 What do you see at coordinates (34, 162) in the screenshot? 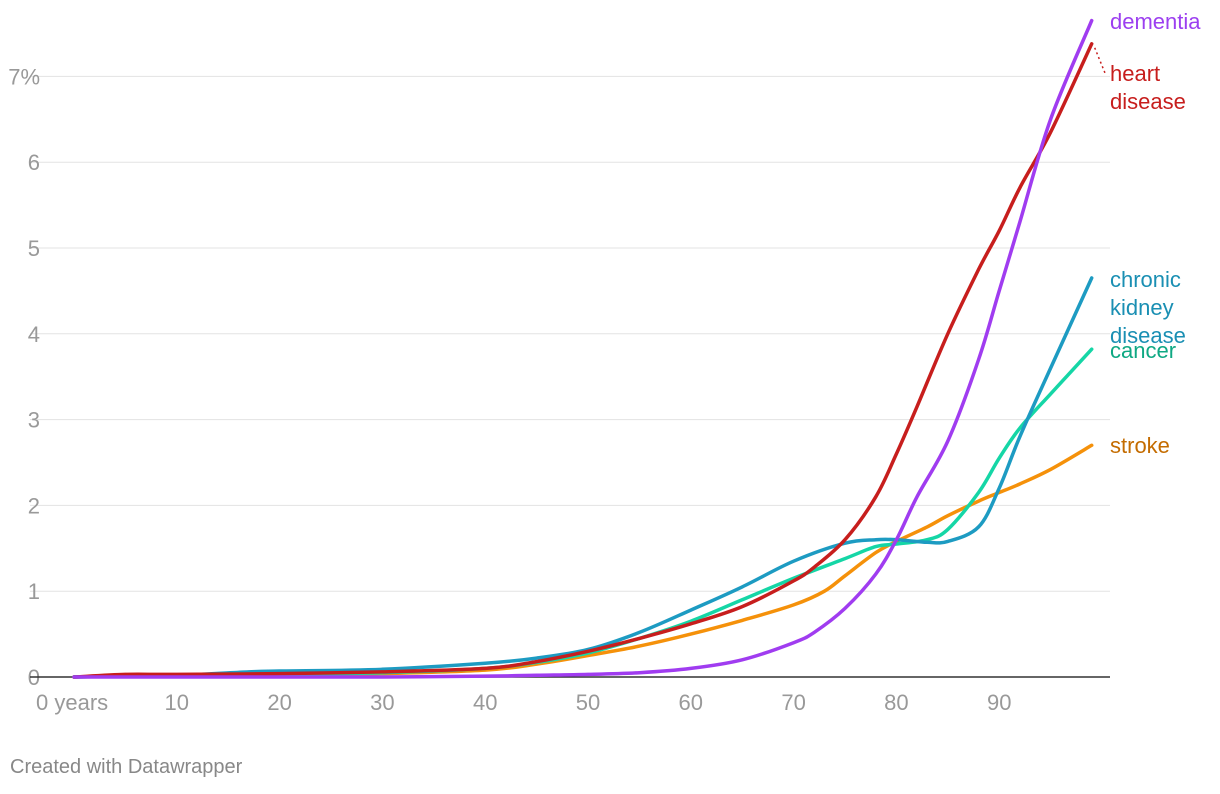
I see `y-tick-label: 6` at bounding box center [34, 162].